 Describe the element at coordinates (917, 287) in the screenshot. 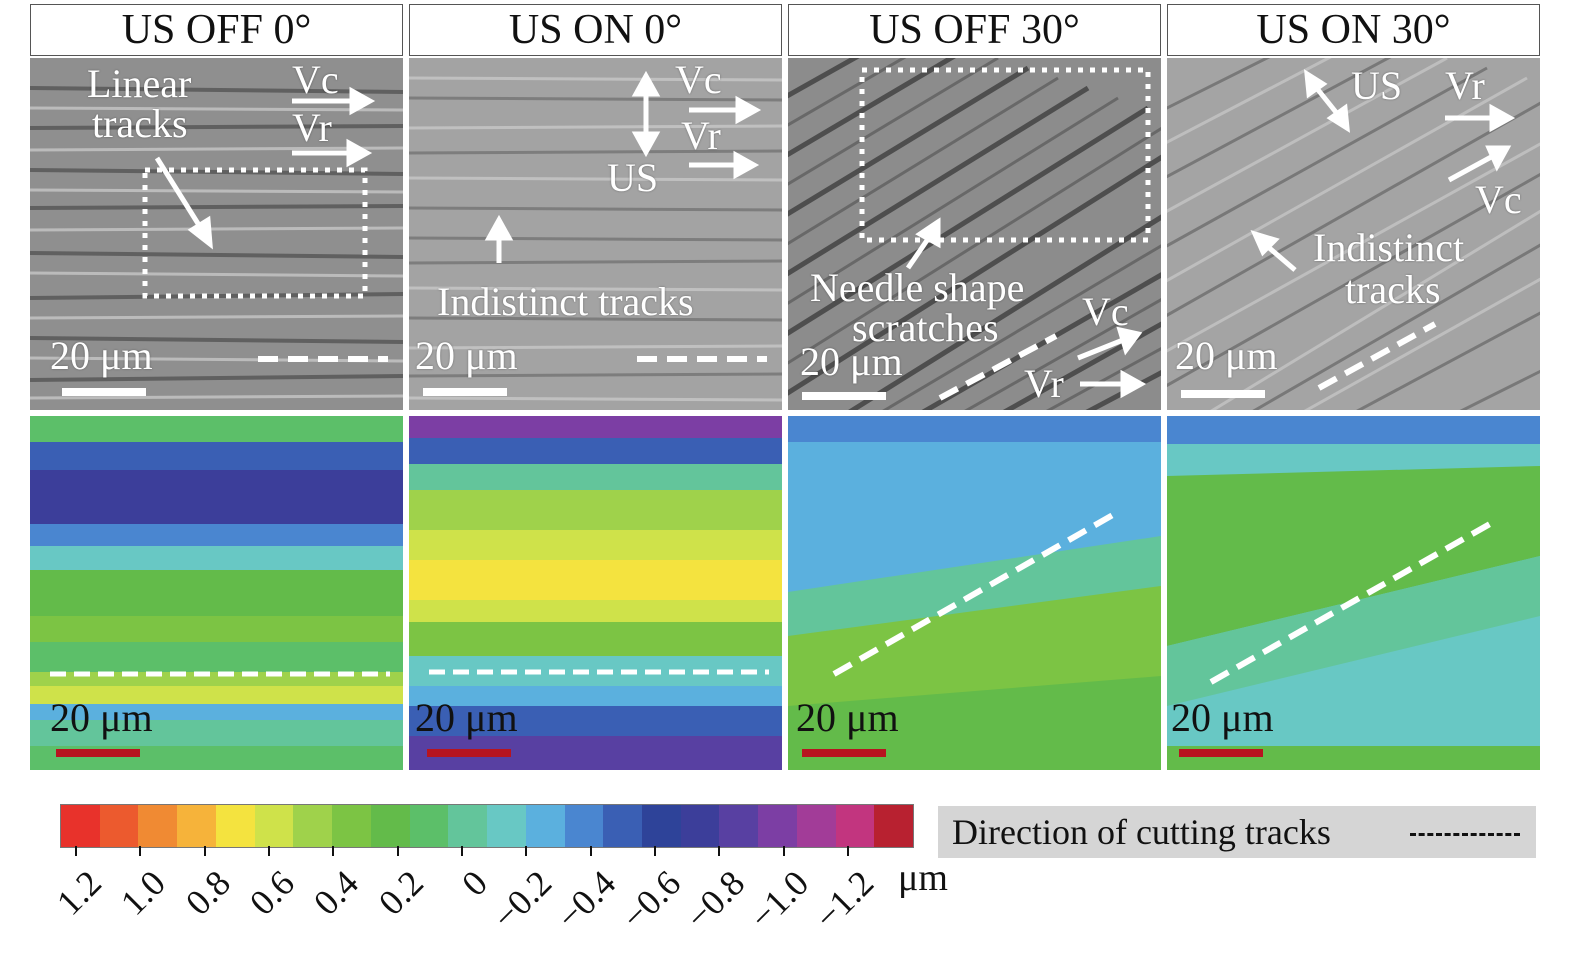

I see `note-needle-shape: Needle shape` at that location.